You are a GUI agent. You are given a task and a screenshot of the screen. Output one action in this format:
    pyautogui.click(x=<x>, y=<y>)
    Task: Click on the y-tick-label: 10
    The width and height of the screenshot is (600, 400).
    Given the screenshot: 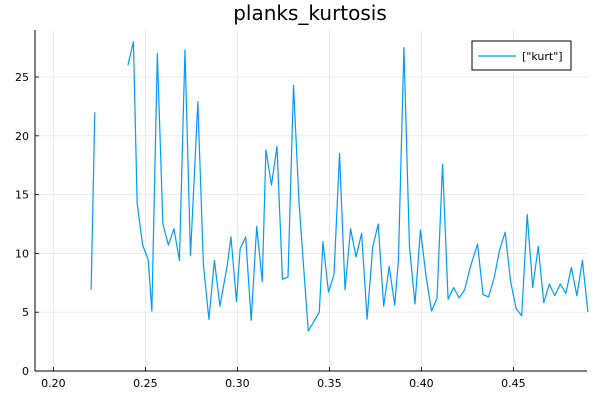 What is the action you would take?
    pyautogui.click(x=22, y=253)
    